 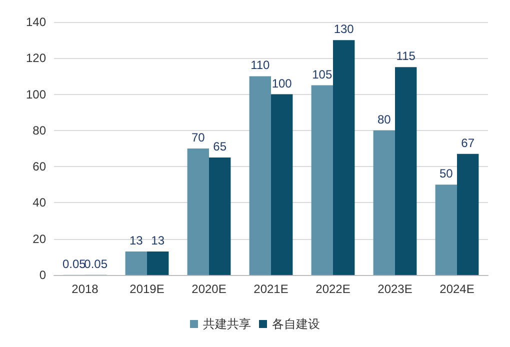 What do you see at coordinates (468, 143) in the screenshot?
I see `data-label: 67` at bounding box center [468, 143].